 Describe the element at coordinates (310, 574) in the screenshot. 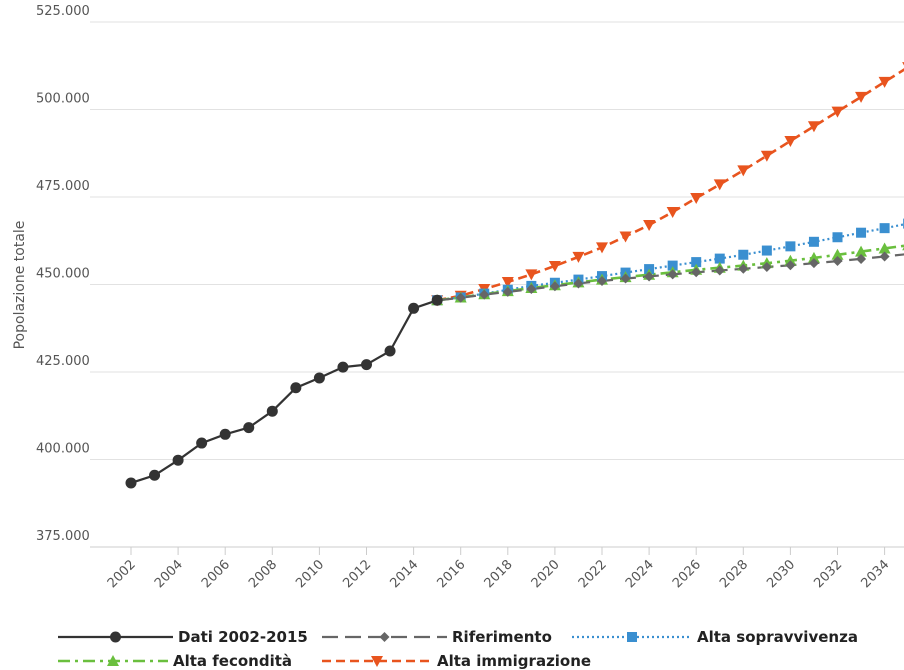

I see `x-tick-label: 2010` at that location.